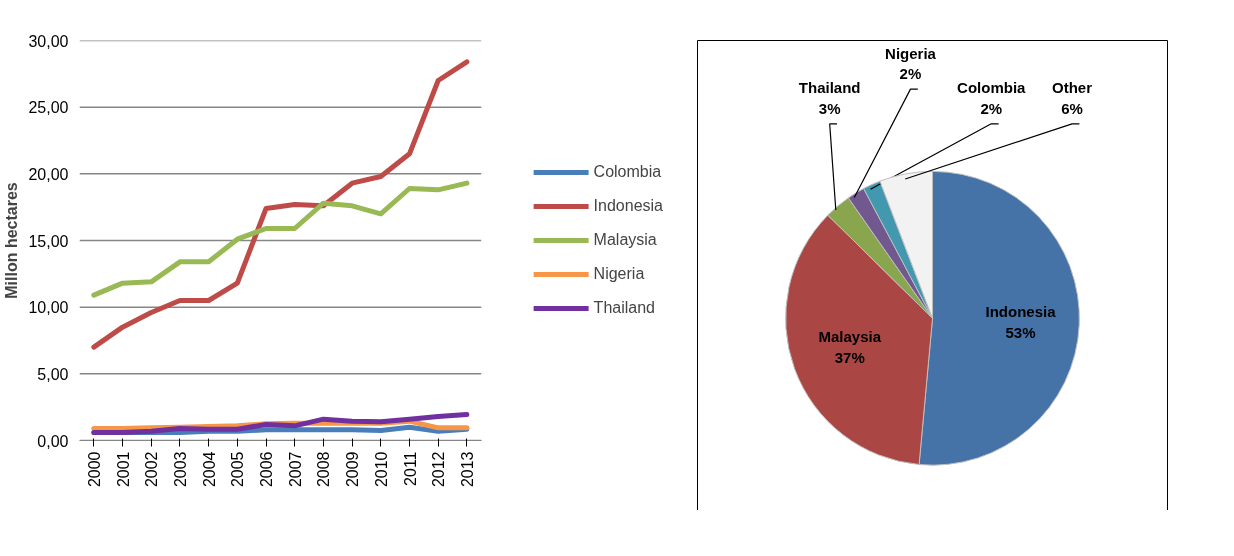 The image size is (1234, 556). I want to click on x-tick-label: 2005, so click(238, 469).